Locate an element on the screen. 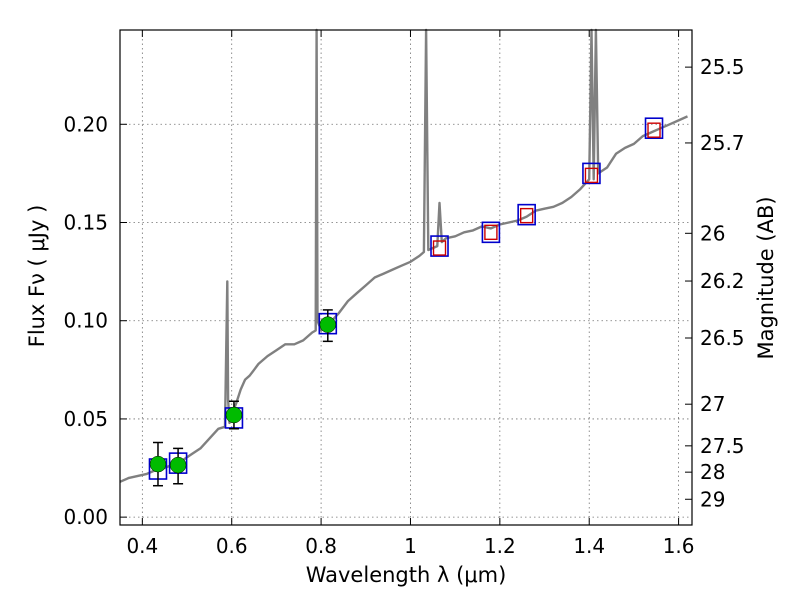 The image size is (800, 600). x-tick-label: 1.6 is located at coordinates (679, 546).